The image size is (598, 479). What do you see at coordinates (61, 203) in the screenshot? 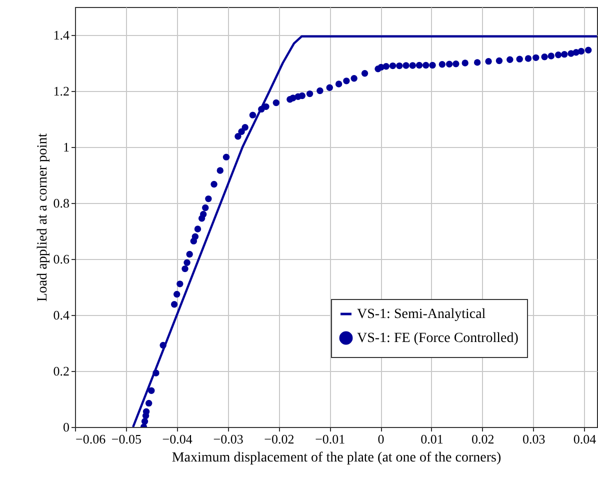
I see `y-tick-label: 0.8` at bounding box center [61, 203].